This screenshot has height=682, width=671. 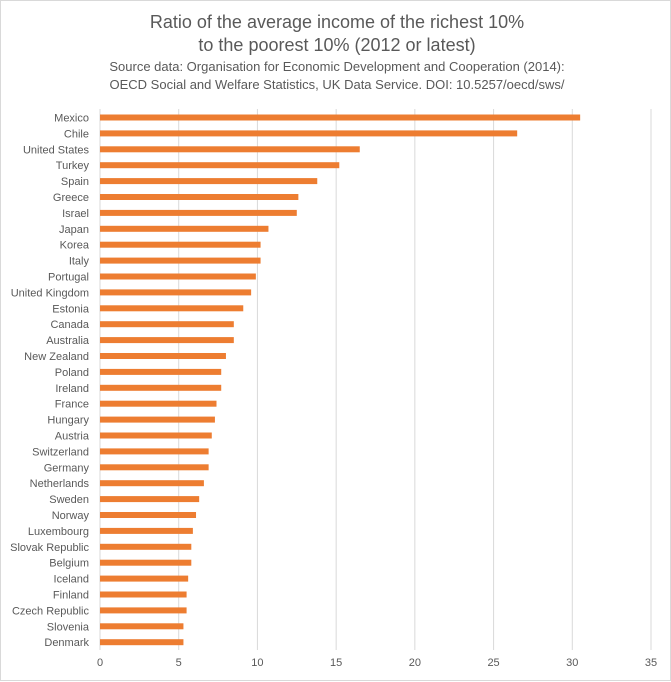 I want to click on category-label: Hungary, so click(x=68, y=421).